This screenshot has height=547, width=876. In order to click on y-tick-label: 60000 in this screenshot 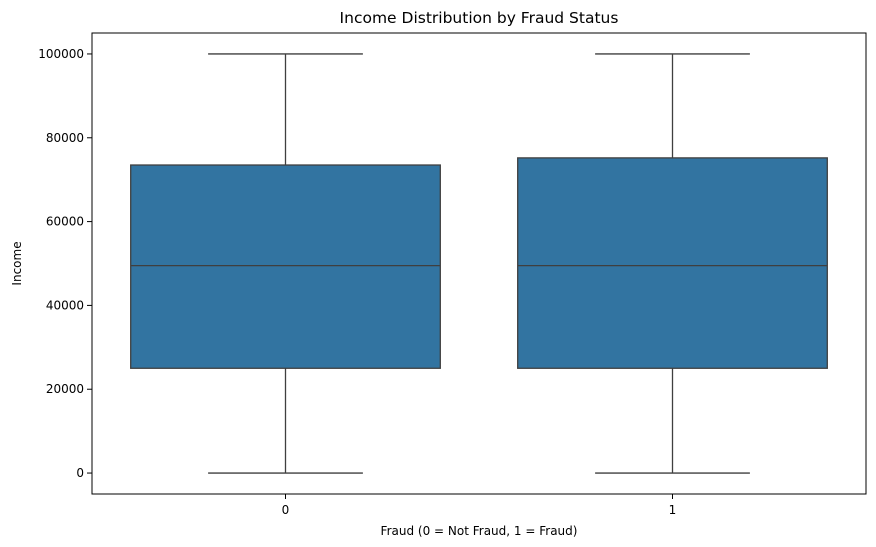, I will do `click(65, 222)`.